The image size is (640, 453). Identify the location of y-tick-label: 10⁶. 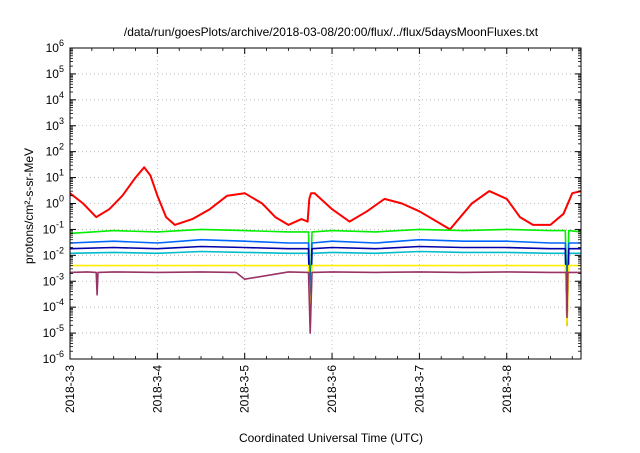
(55, 46).